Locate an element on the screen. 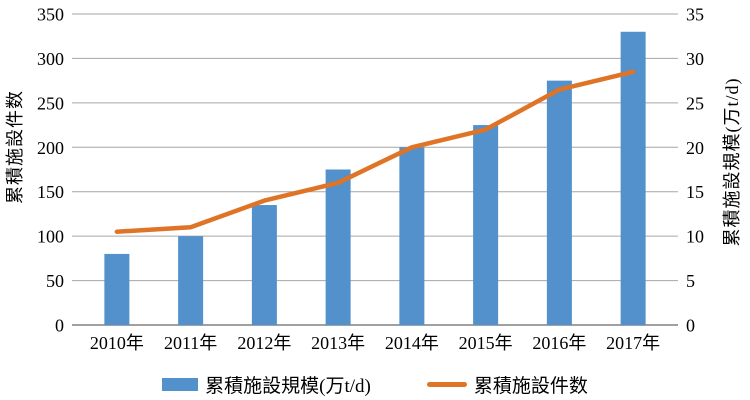  left-tick-label: 250 is located at coordinates (50, 103).